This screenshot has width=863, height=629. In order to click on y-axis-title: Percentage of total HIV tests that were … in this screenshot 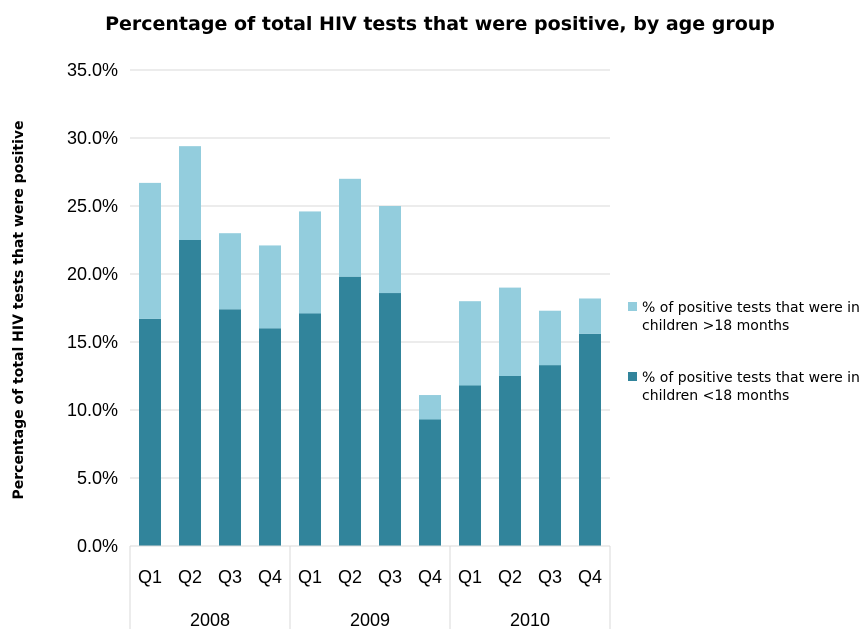, I will do `click(19, 310)`.